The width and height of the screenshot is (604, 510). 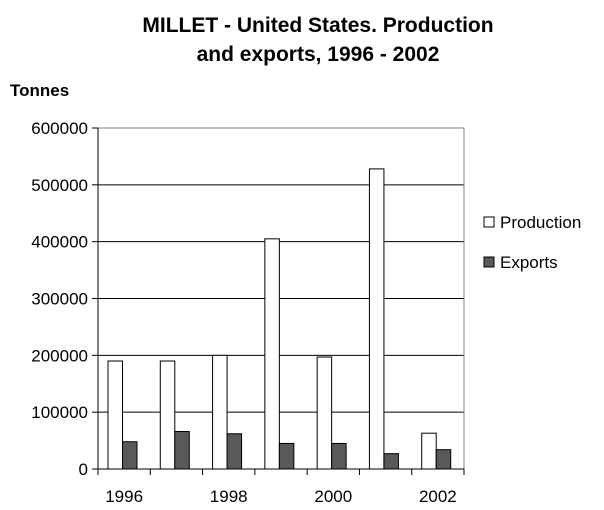 I want to click on legend: Production Exports, so click(x=532, y=242).